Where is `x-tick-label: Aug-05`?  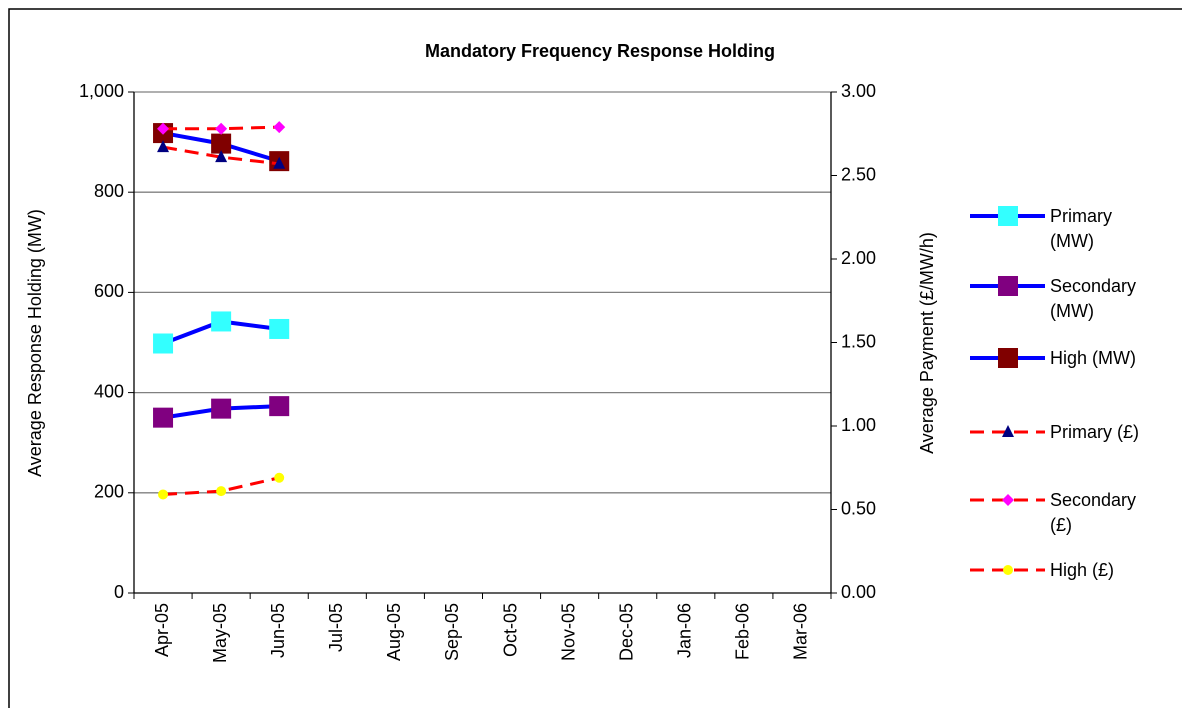 x-tick-label: Aug-05 is located at coordinates (394, 632).